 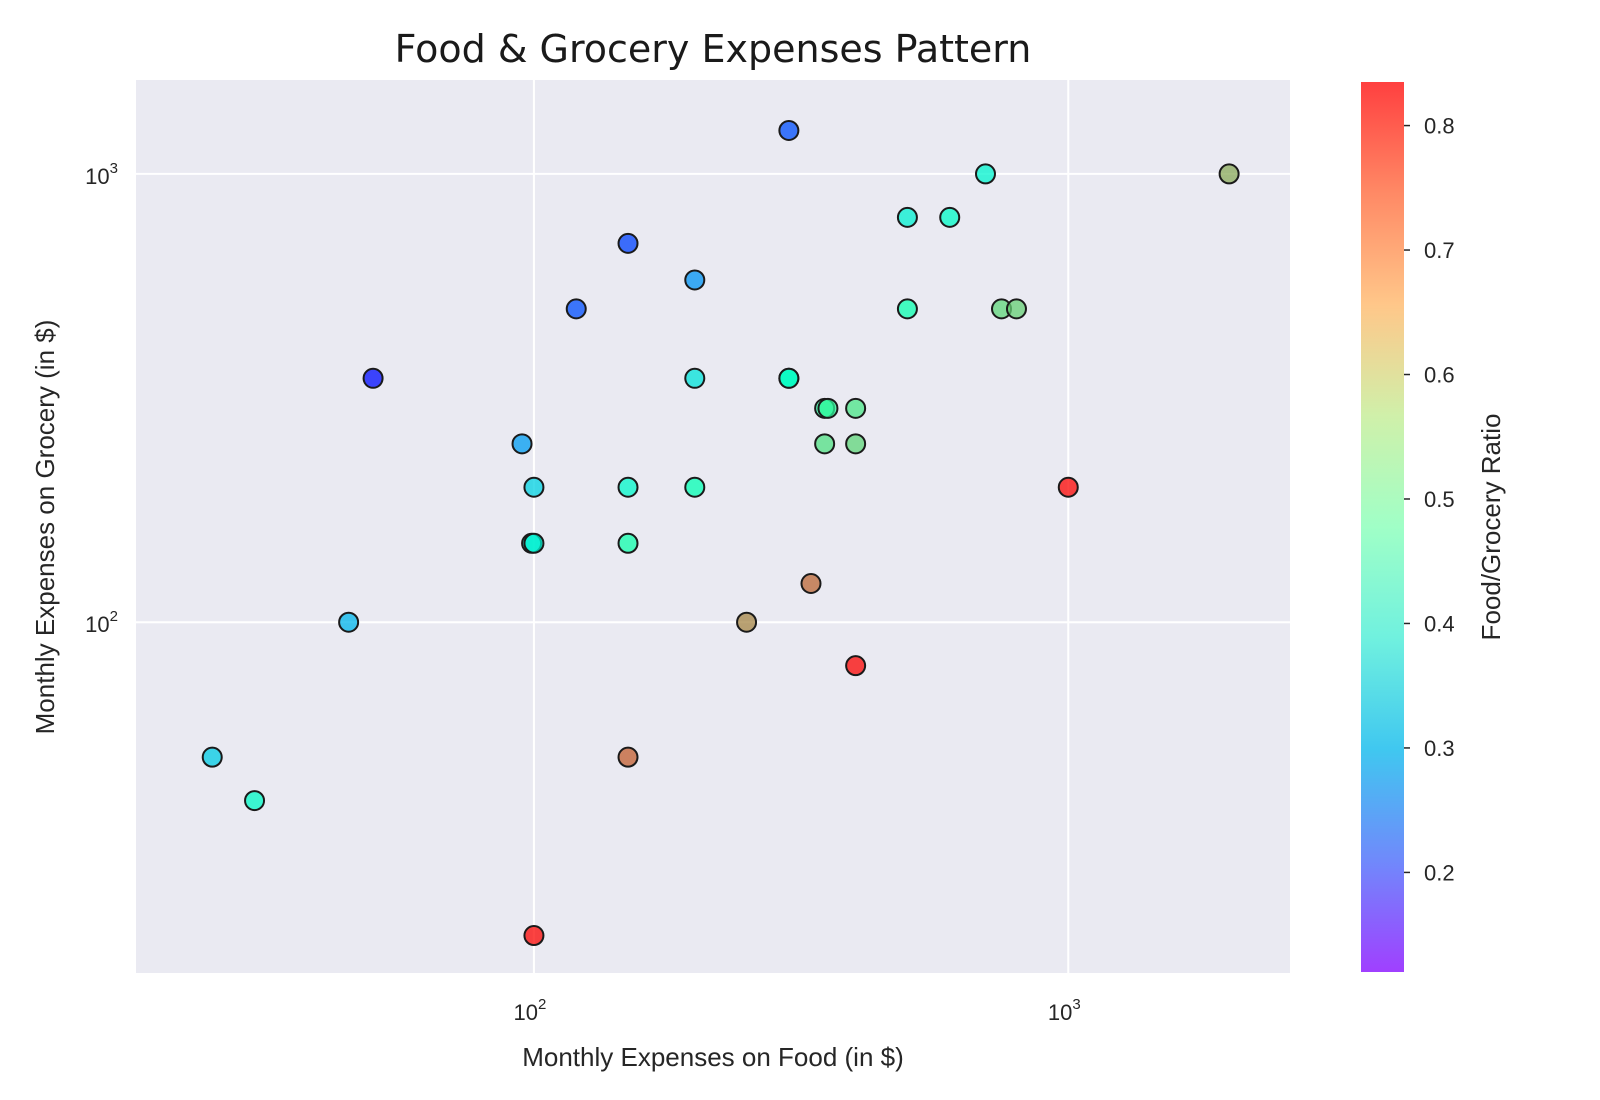 I want to click on x-tick-label: 10³, so click(x=1064, y=1010).